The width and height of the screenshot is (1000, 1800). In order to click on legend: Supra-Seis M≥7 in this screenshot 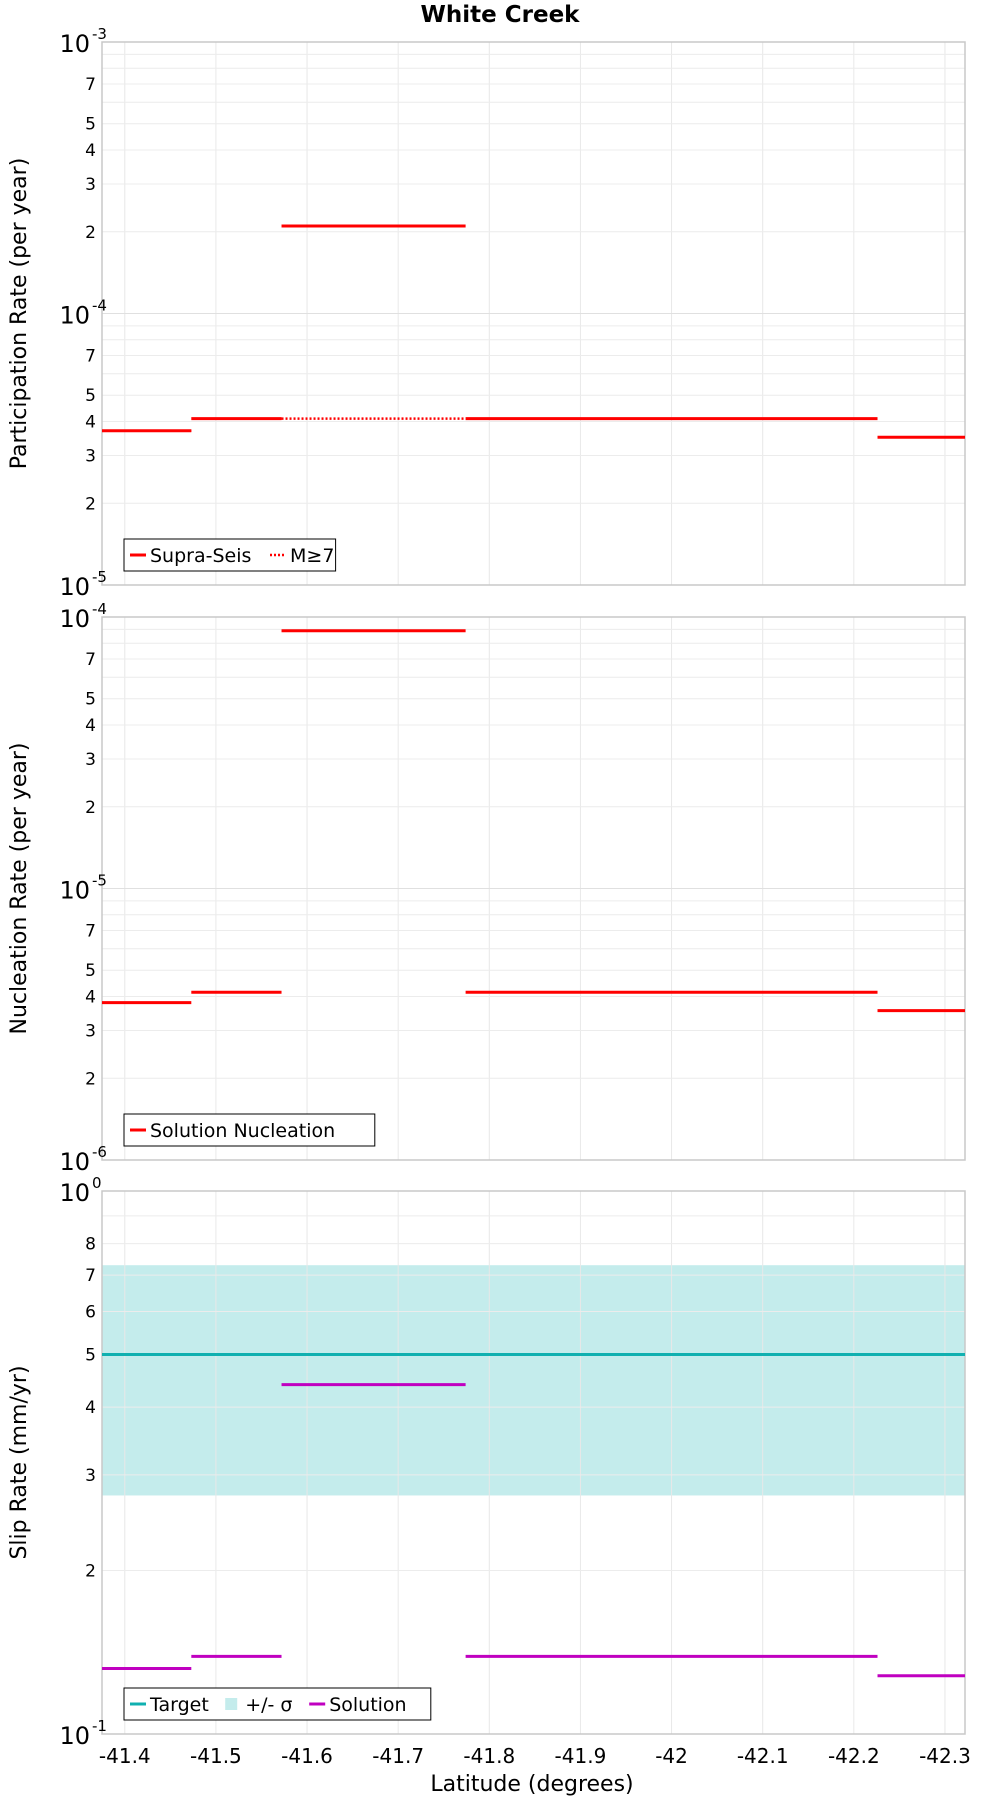, I will do `click(230, 555)`.